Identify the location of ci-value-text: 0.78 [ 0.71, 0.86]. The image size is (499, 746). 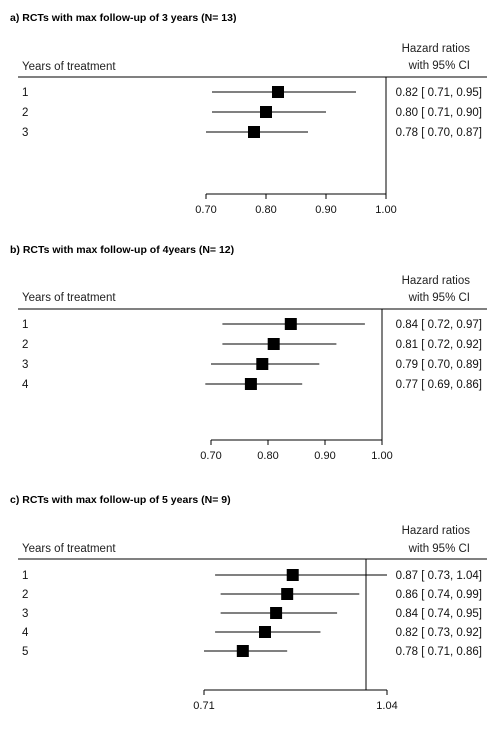
(439, 652).